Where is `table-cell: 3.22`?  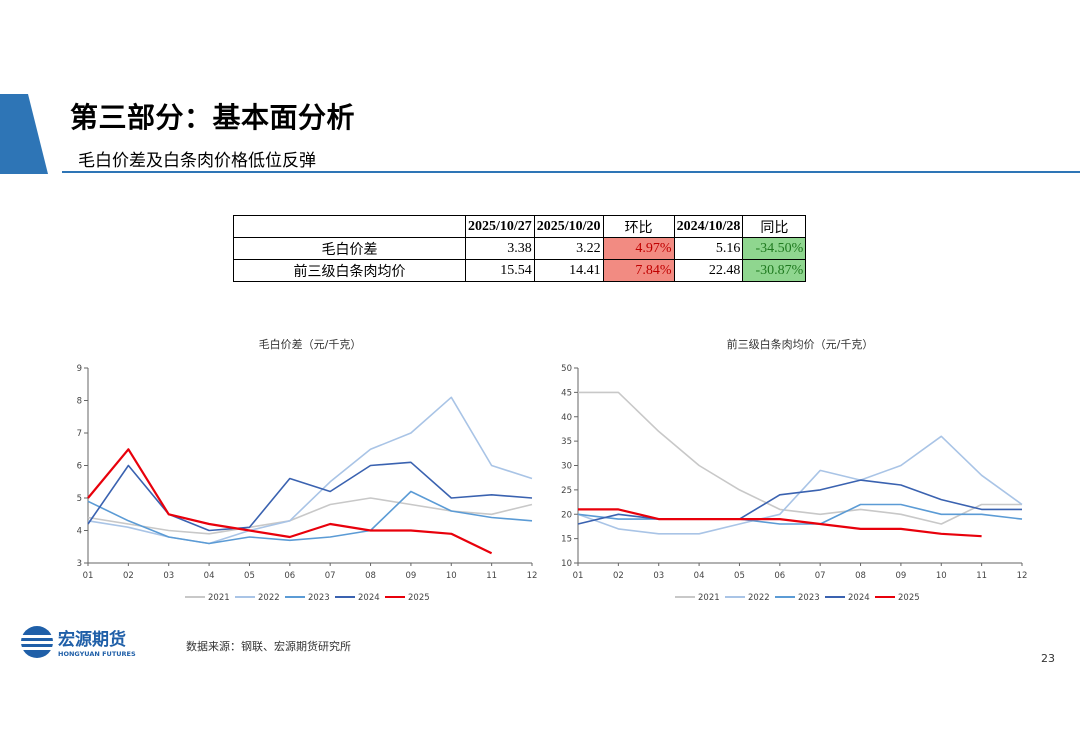
table-cell: 3.22 is located at coordinates (568, 248).